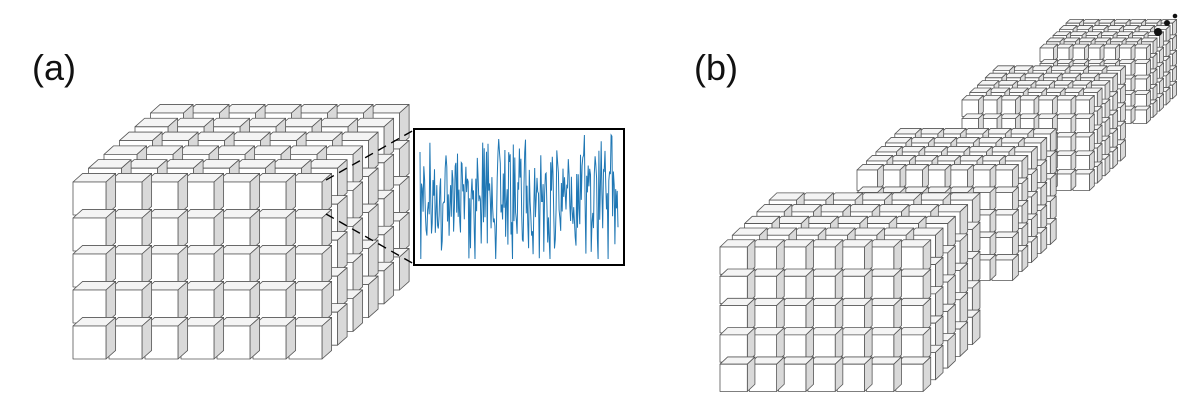 Image resolution: width=1197 pixels, height=402 pixels. What do you see at coordinates (54, 67) in the screenshot?
I see `panel-a-label: (a)` at bounding box center [54, 67].